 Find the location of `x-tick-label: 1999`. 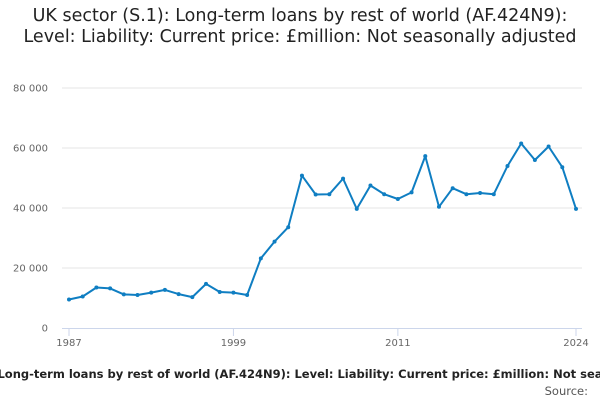

x-tick-label: 1999 is located at coordinates (233, 343).